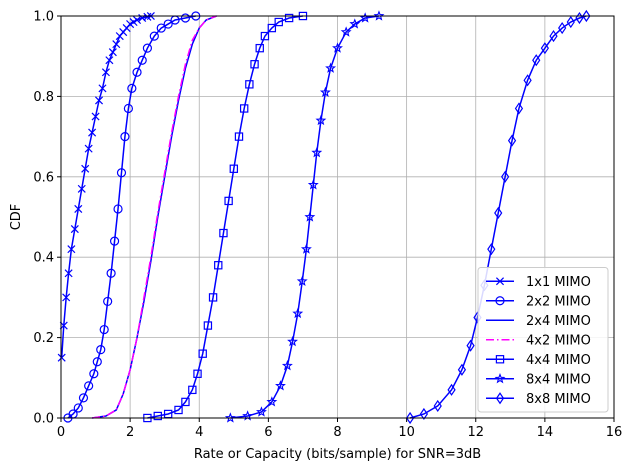  What do you see at coordinates (43, 419) in the screenshot?
I see `y-tick-label: 0.0` at bounding box center [43, 419].